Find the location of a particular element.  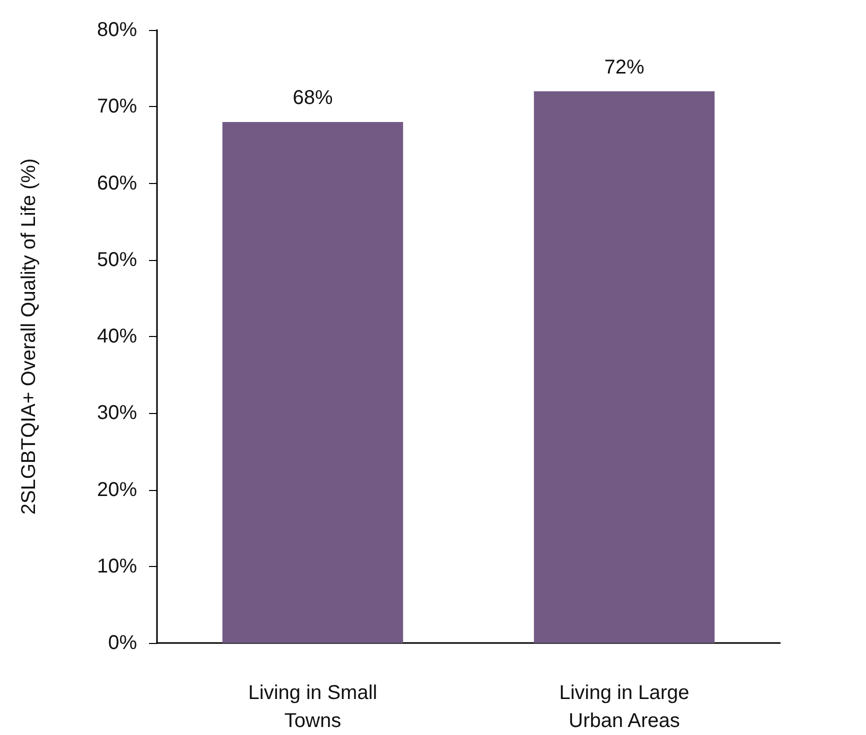

y-tick-label: 0% is located at coordinates (123, 643).